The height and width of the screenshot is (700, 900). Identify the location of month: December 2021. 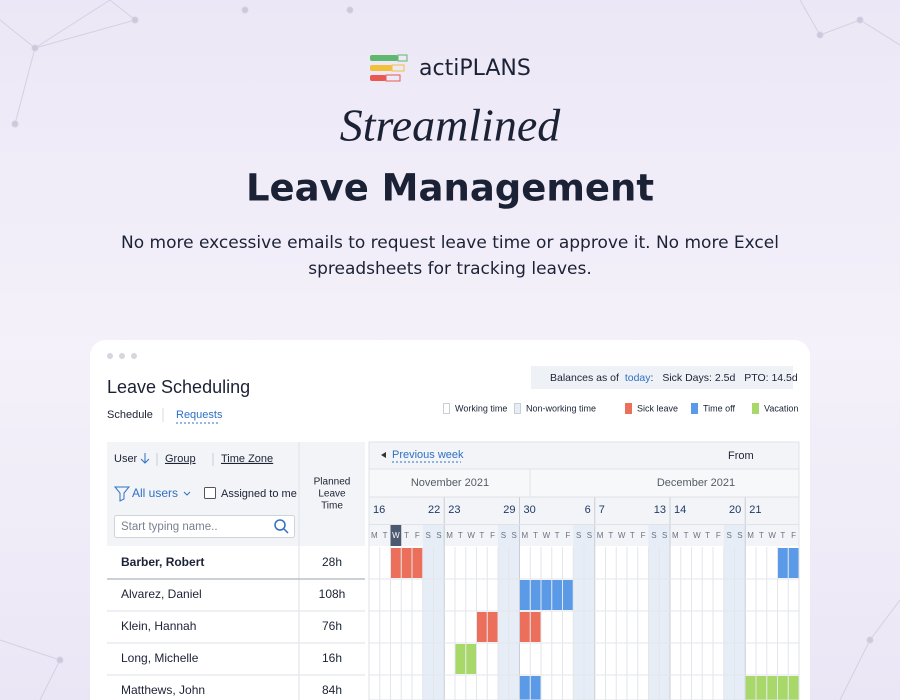
(696, 483).